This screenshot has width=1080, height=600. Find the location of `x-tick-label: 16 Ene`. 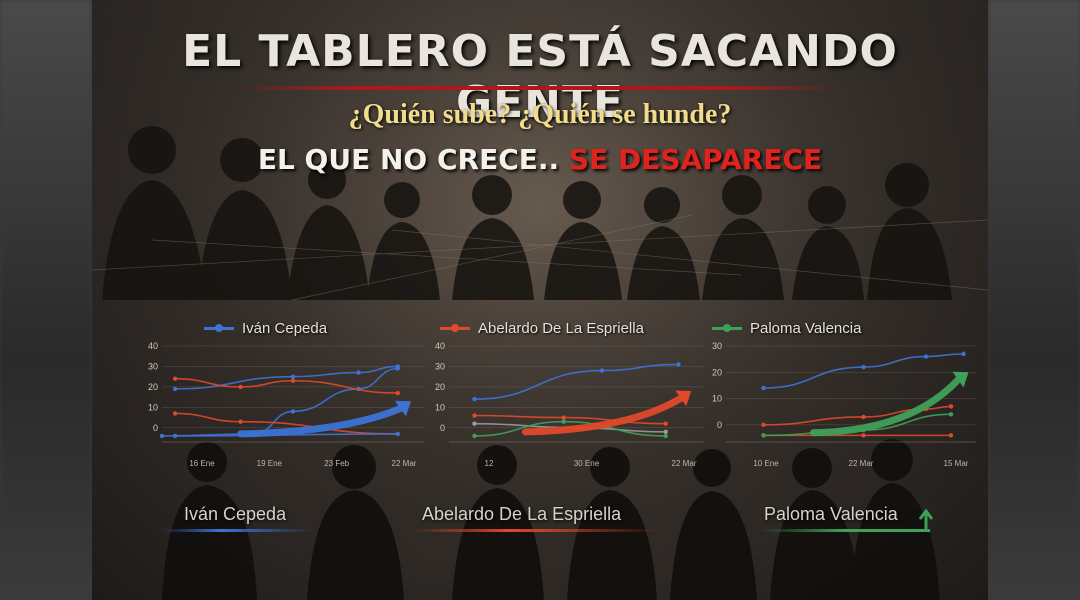

x-tick-label: 16 Ene is located at coordinates (202, 463).